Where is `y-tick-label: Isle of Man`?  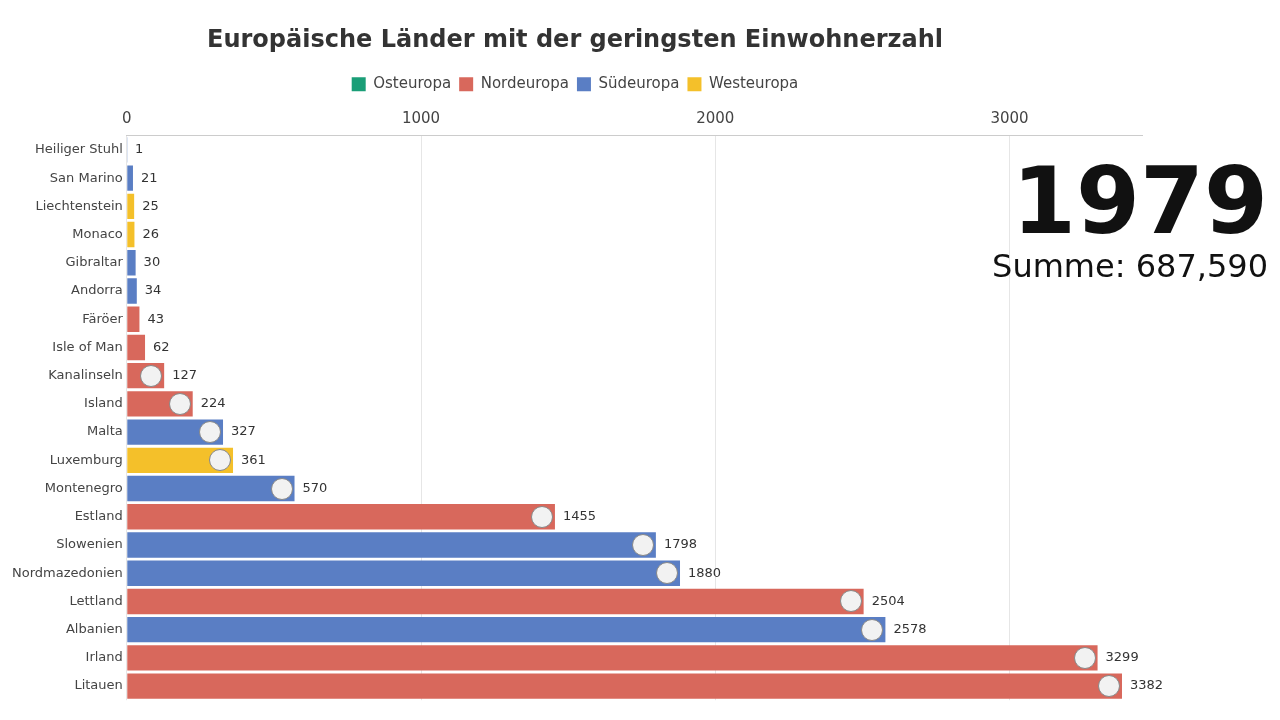 y-tick-label: Isle of Man is located at coordinates (87, 346).